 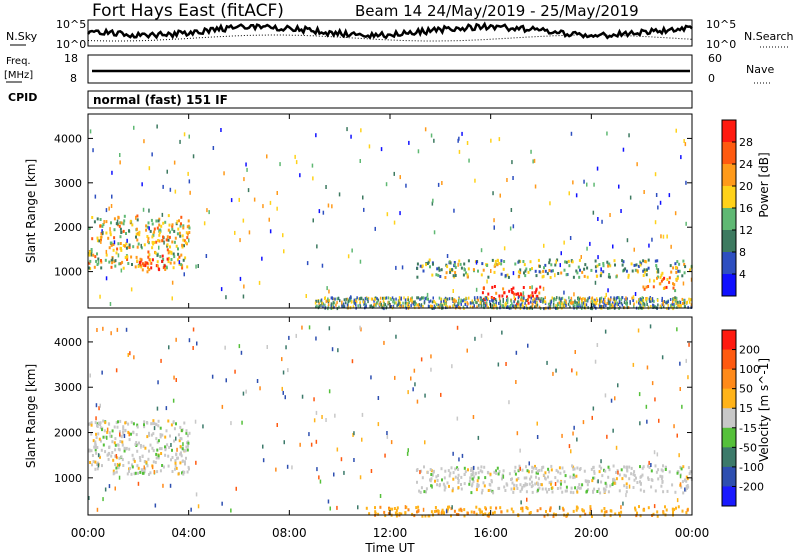 I want to click on x-tick-label: 08:00, so click(x=289, y=533).